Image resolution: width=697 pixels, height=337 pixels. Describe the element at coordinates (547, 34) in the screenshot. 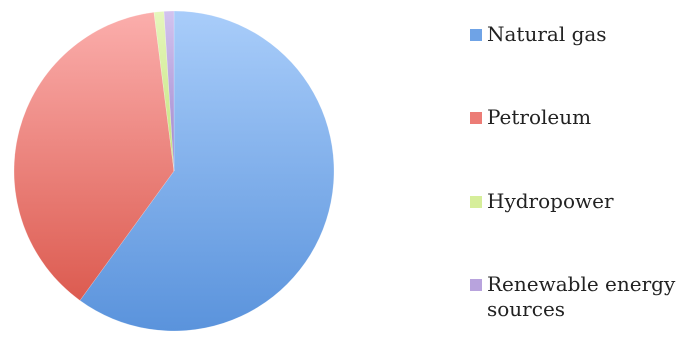

I see `legend-label-natural-gas: Natural gas` at that location.